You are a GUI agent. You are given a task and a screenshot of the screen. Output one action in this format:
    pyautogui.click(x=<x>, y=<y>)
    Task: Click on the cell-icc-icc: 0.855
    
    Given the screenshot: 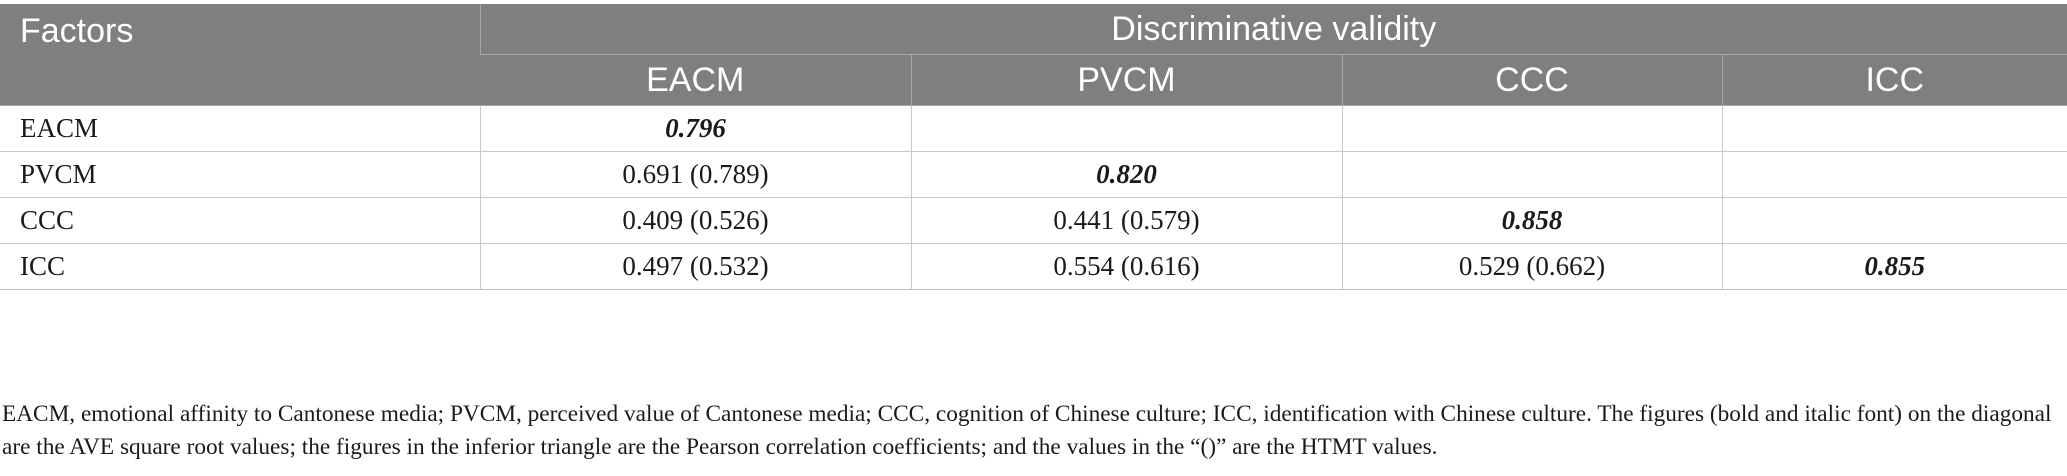 What is the action you would take?
    pyautogui.click(x=1894, y=266)
    